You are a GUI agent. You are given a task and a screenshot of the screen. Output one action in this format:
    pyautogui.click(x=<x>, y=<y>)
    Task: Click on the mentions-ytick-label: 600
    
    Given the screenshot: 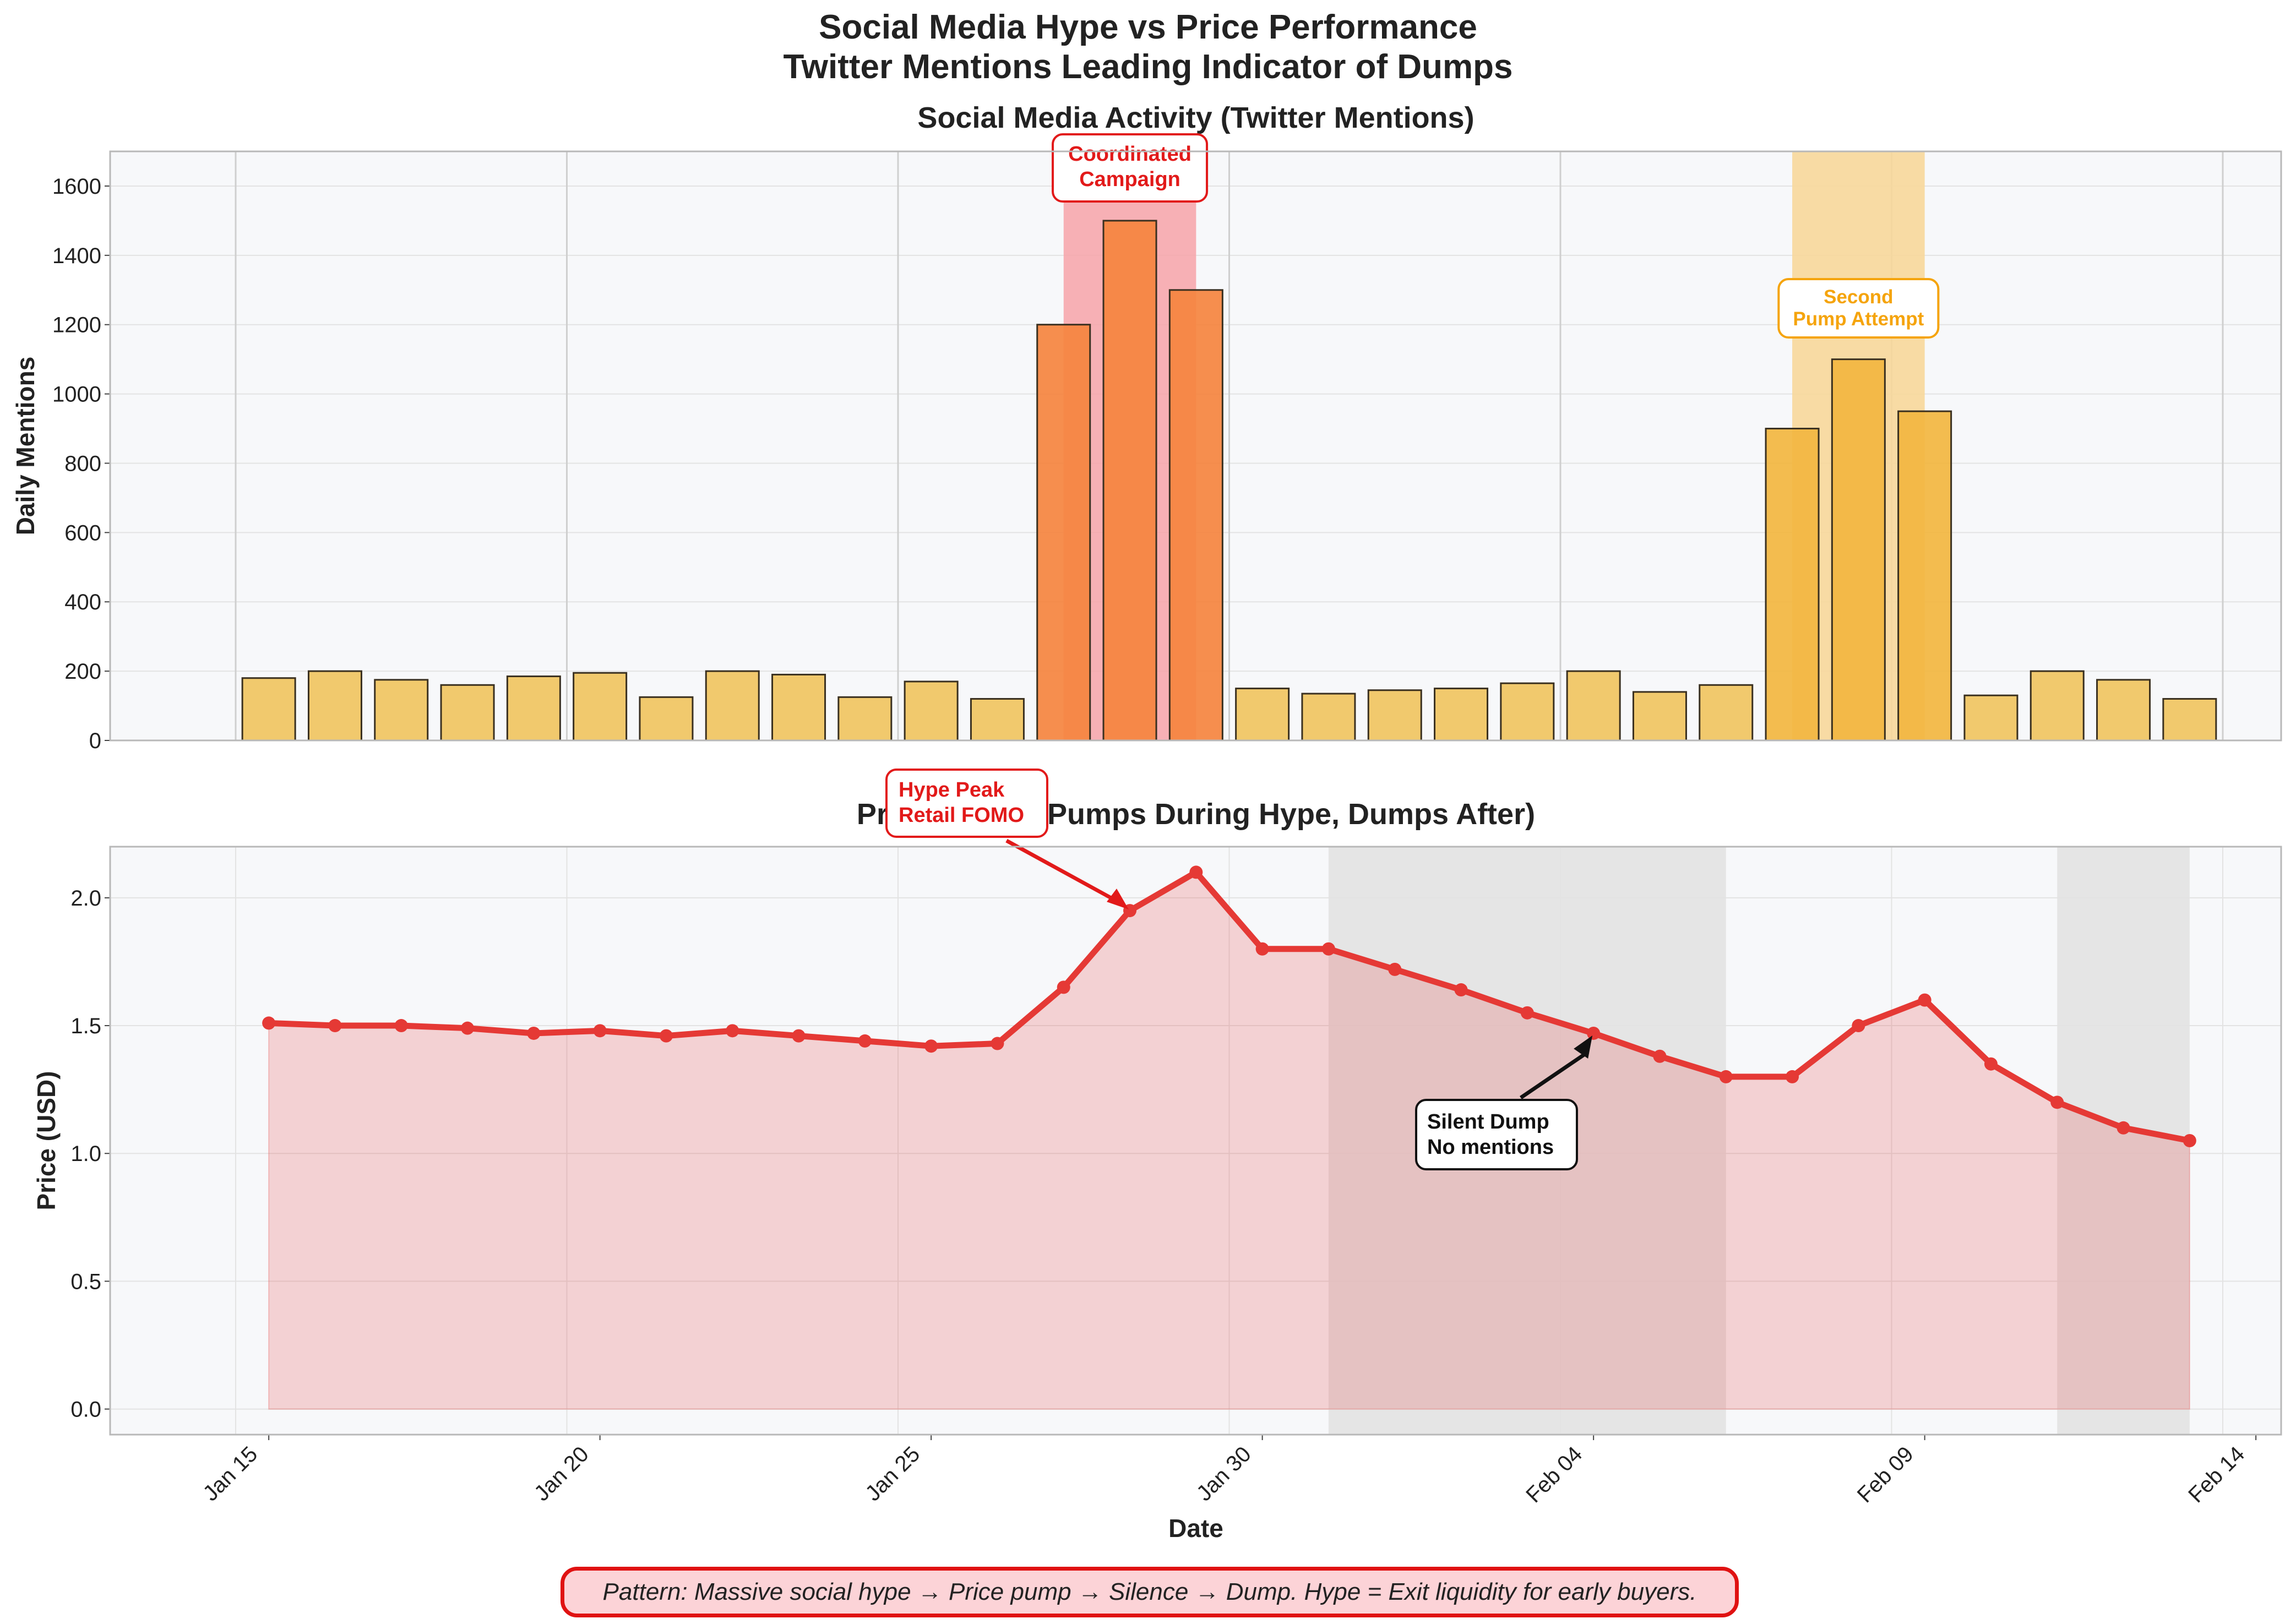 What is the action you would take?
    pyautogui.click(x=82, y=533)
    